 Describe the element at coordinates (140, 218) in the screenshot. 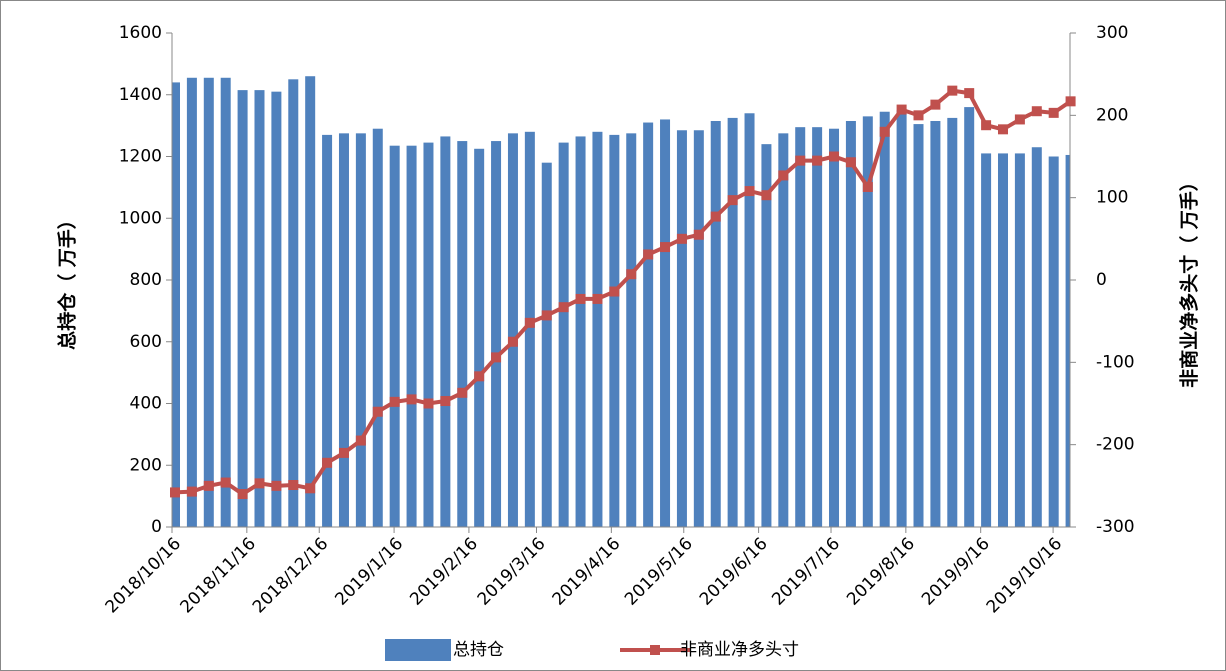

I see `y-tick-label: 1000` at that location.